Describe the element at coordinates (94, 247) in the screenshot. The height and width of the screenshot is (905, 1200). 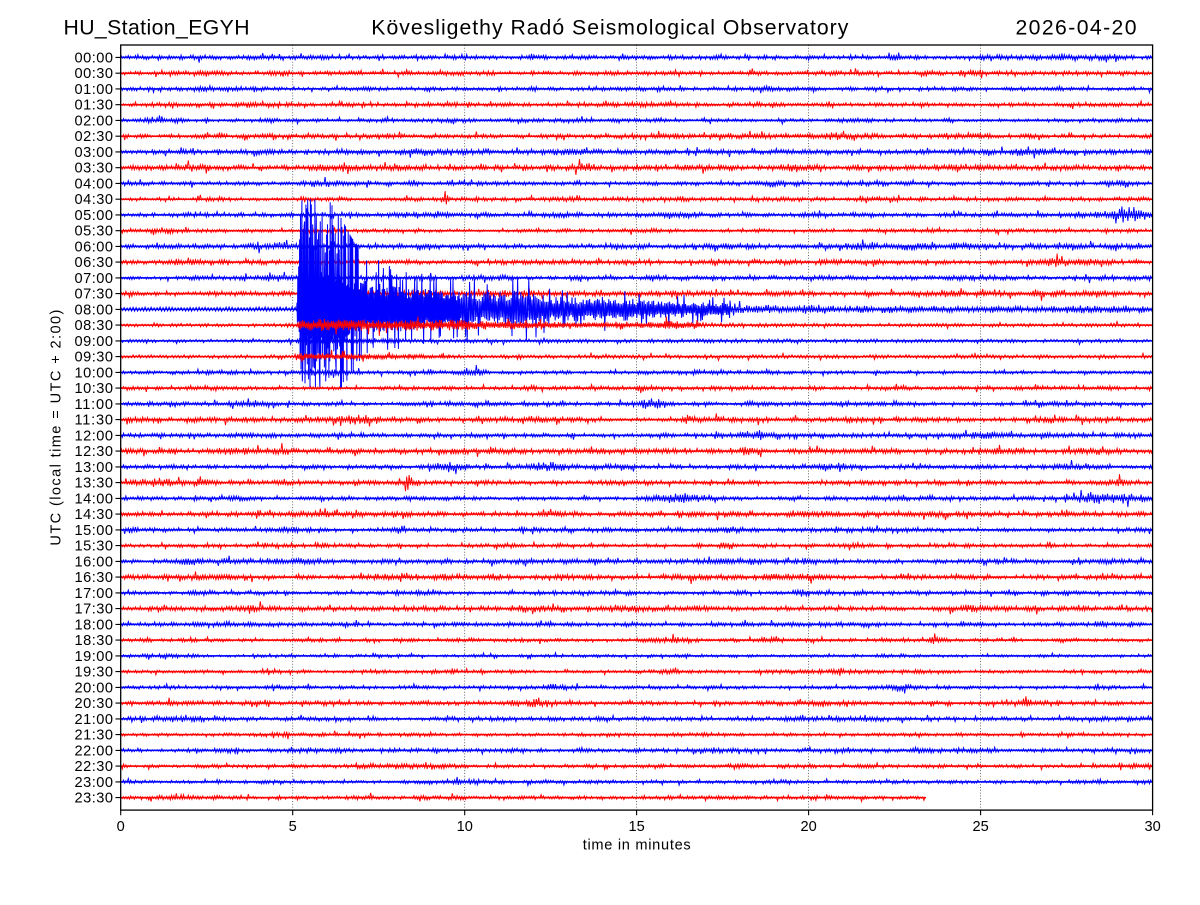
I see `svg-text: 06:00` at that location.